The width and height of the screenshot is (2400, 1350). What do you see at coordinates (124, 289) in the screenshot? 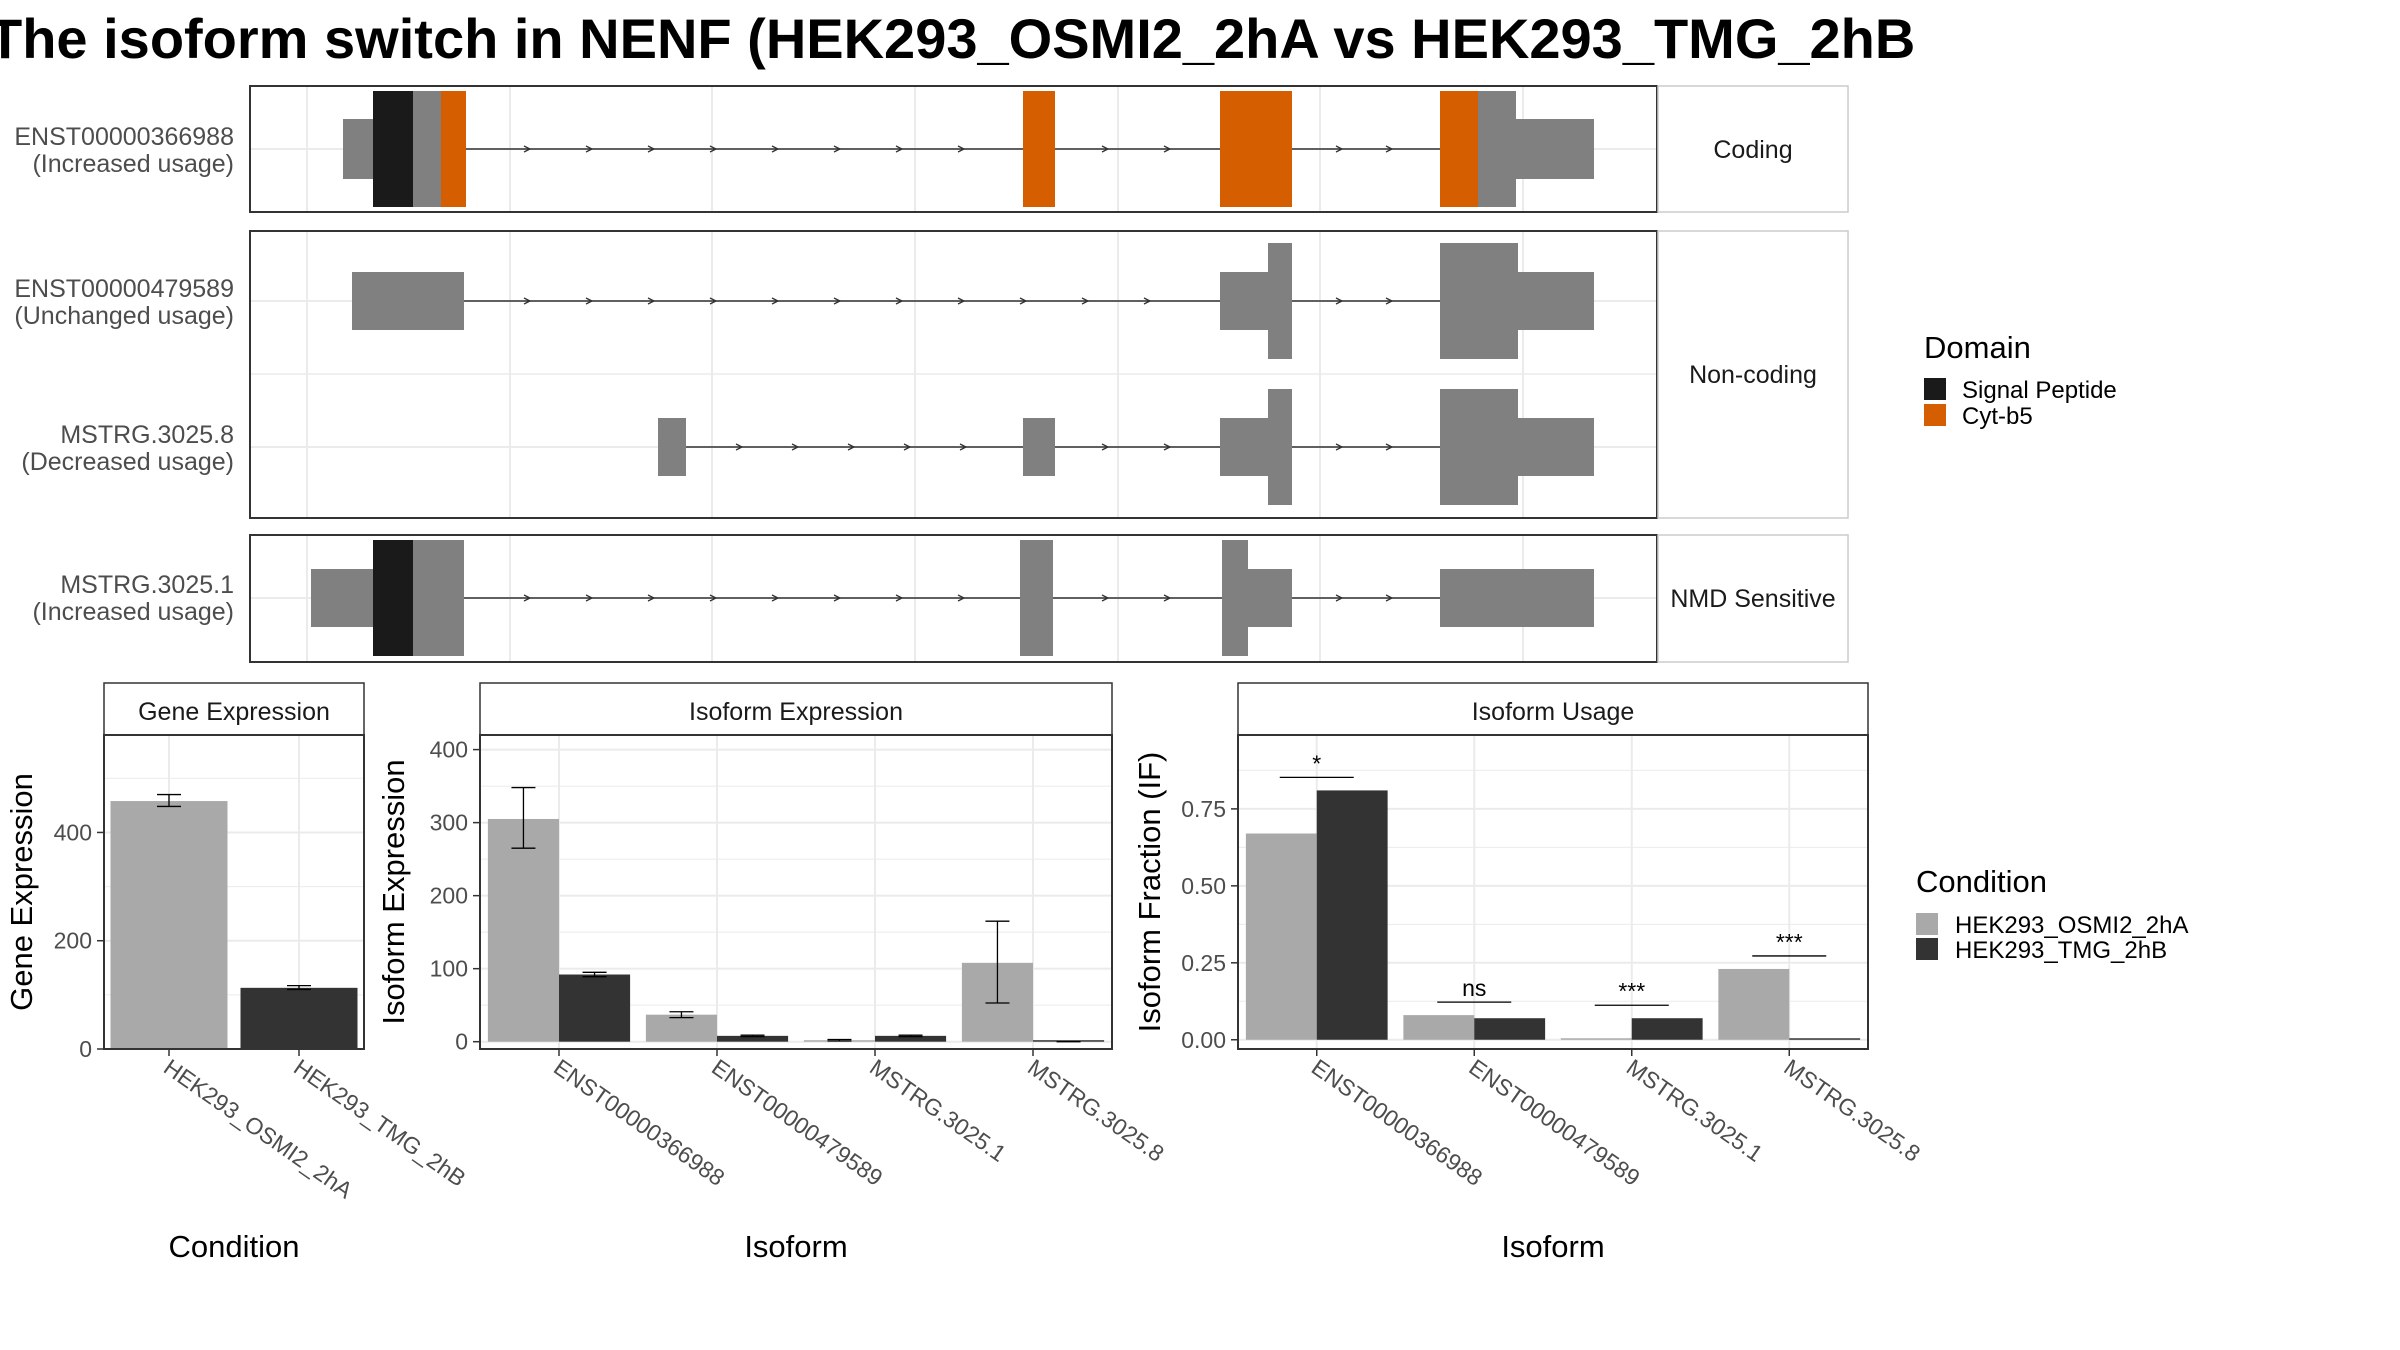
I see `transcript-id-ENST00000479589: ENST00000479589` at bounding box center [124, 289].